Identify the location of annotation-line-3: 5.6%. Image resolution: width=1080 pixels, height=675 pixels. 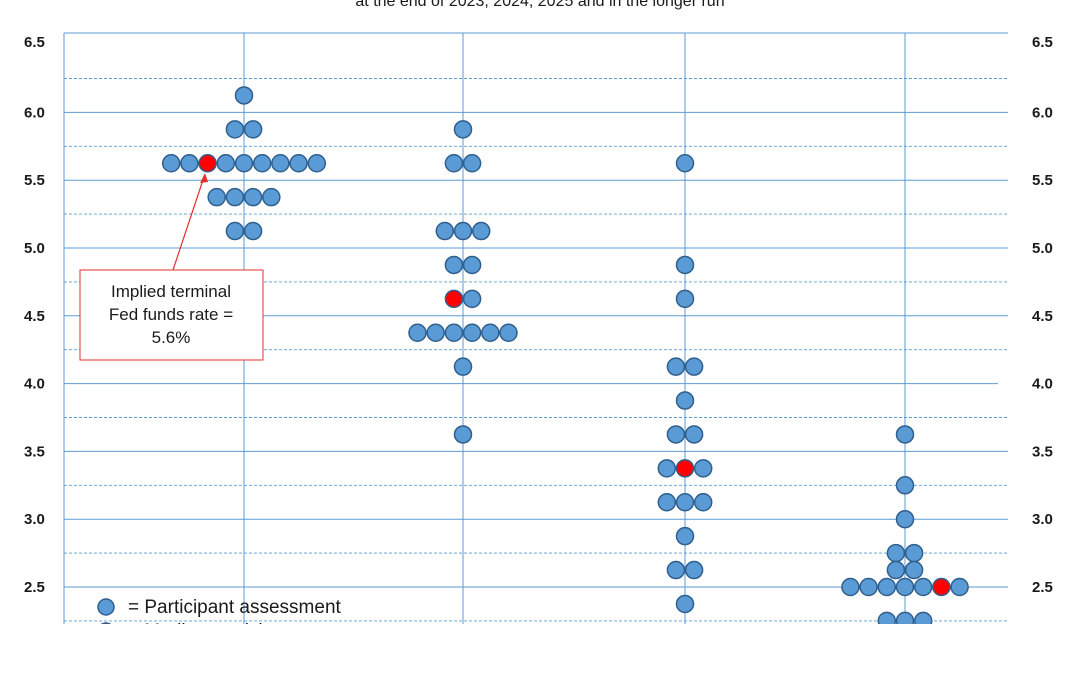
(171, 337).